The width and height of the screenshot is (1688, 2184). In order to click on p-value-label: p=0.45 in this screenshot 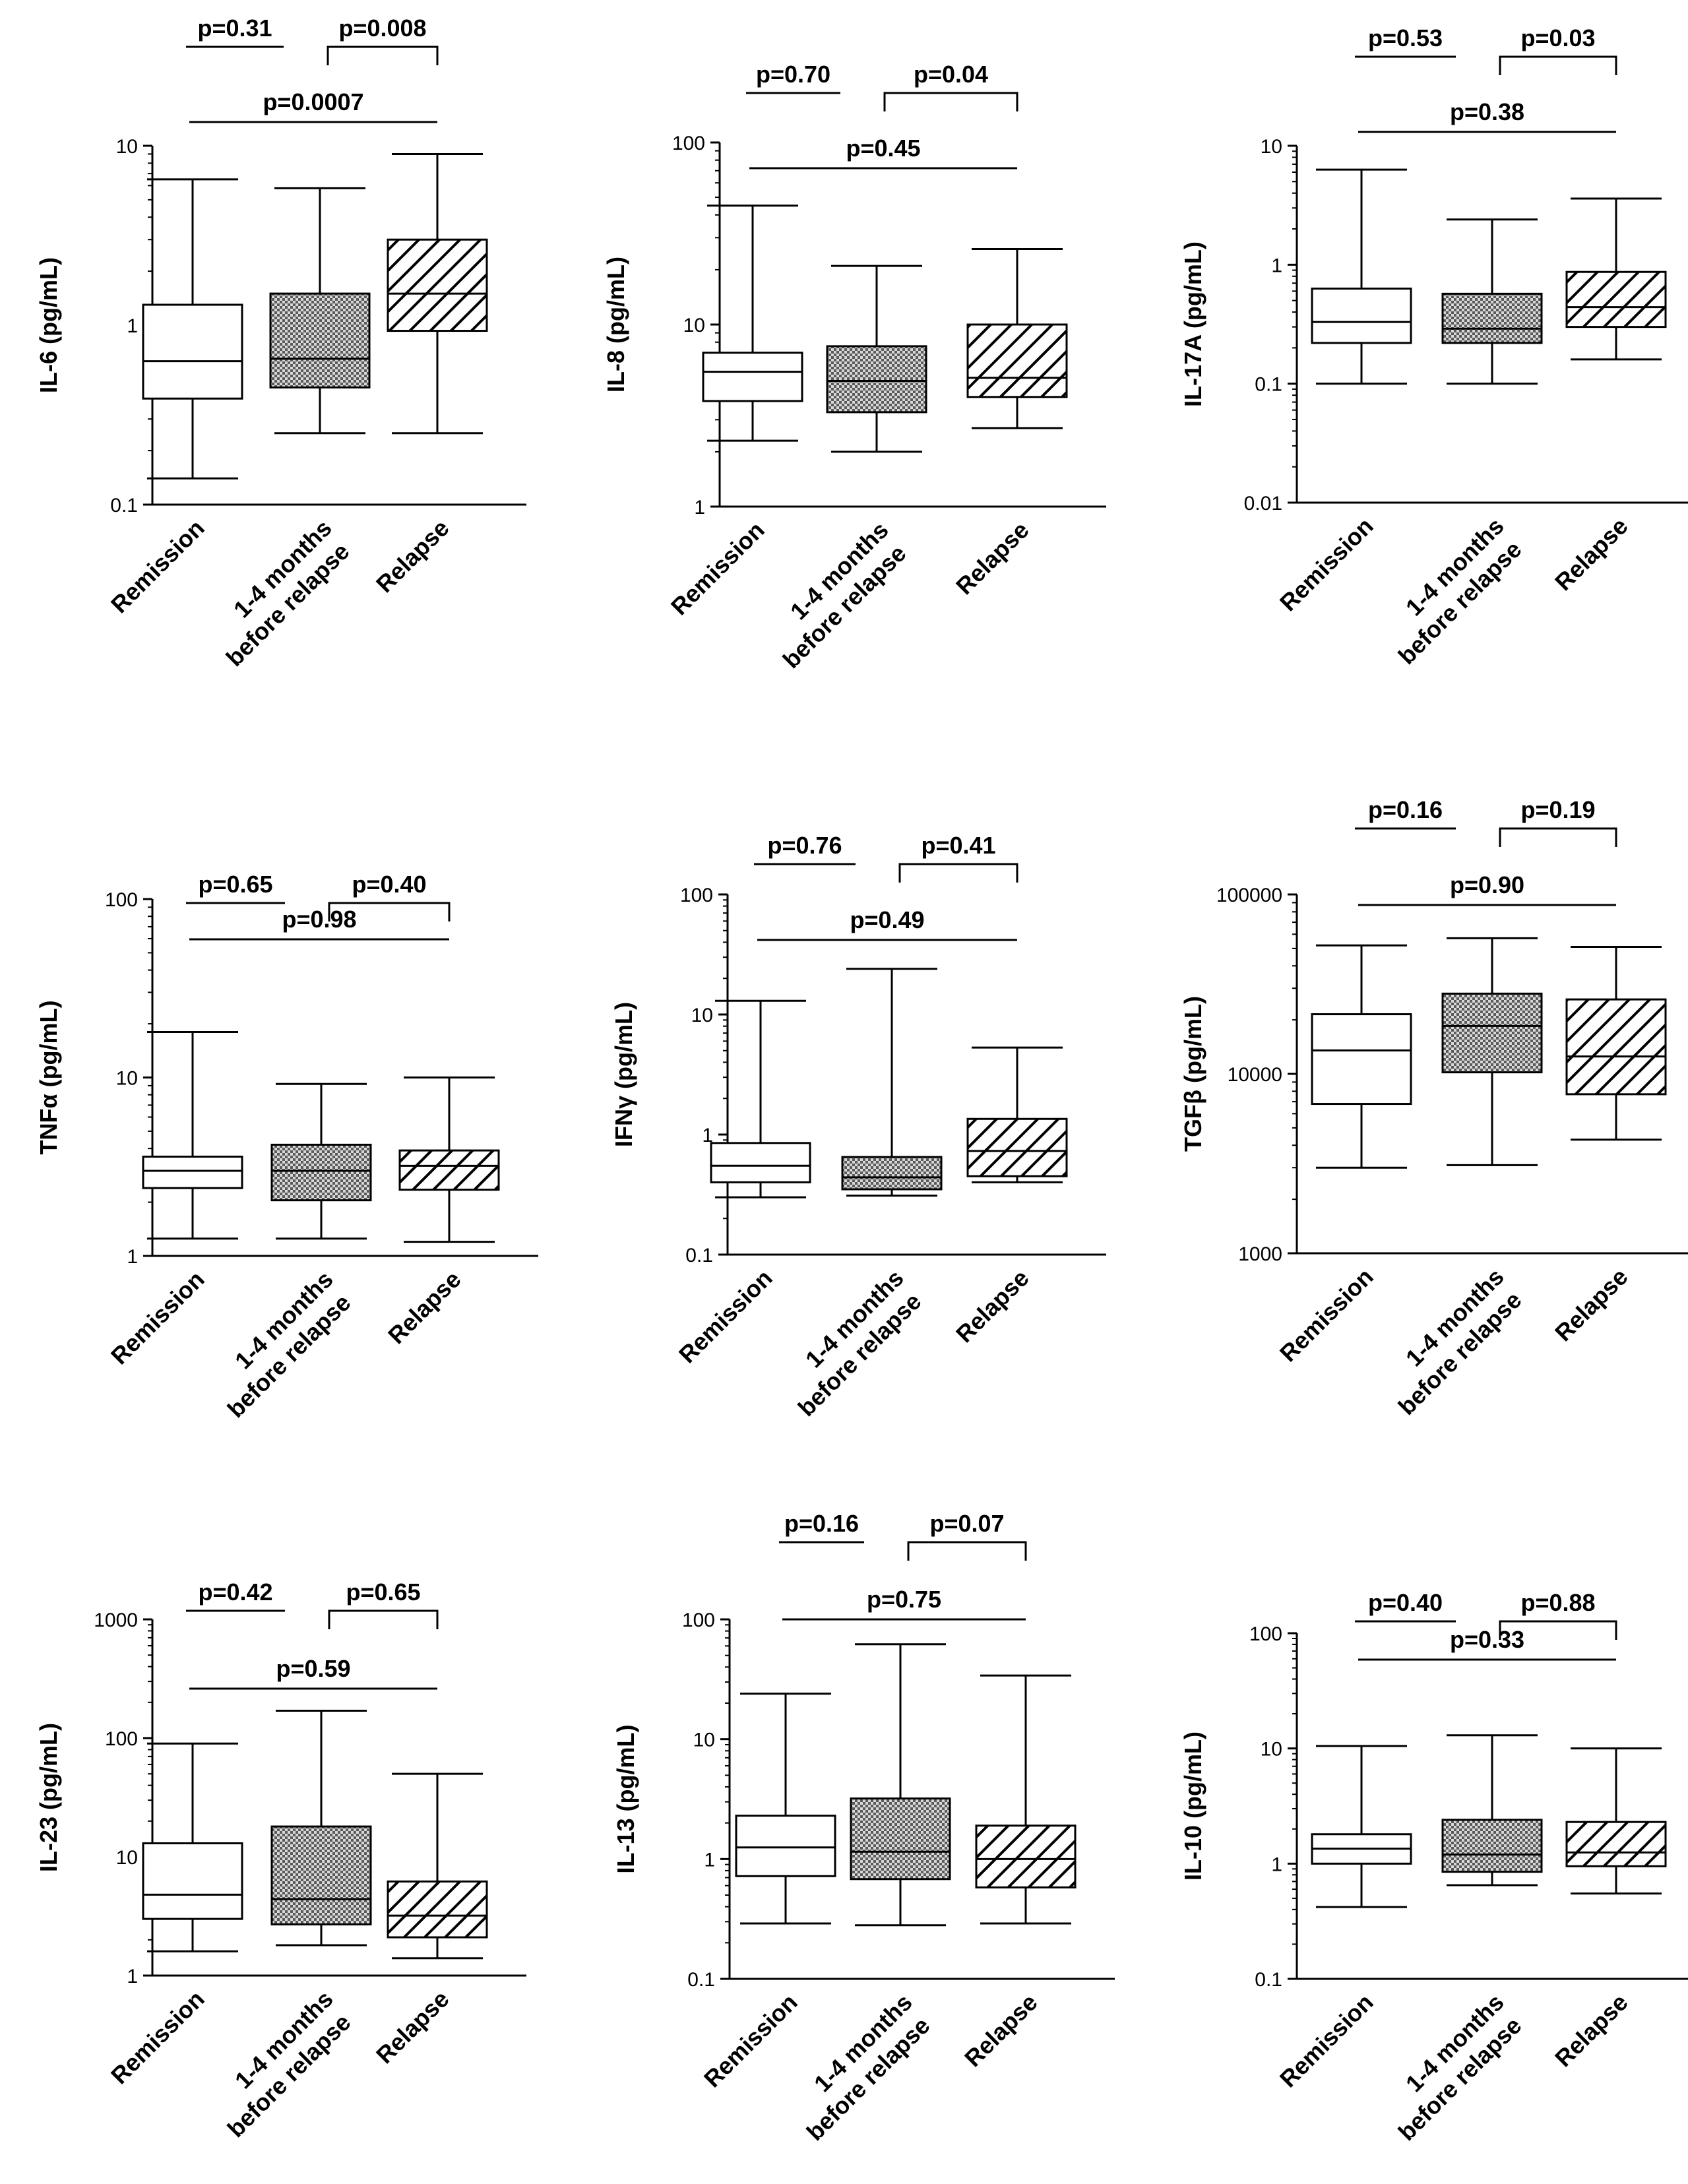, I will do `click(883, 148)`.